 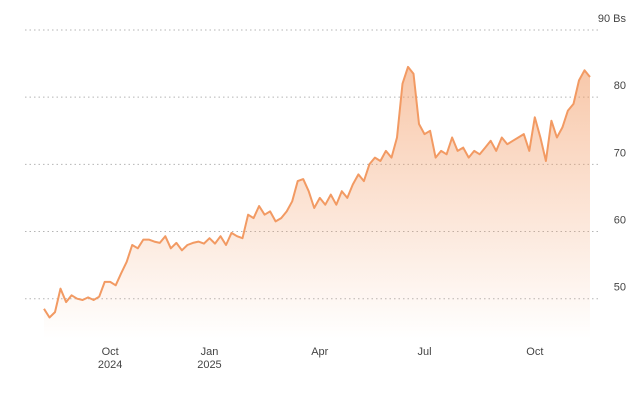 I want to click on y-tick-label: 90 Bs, so click(x=612, y=19).